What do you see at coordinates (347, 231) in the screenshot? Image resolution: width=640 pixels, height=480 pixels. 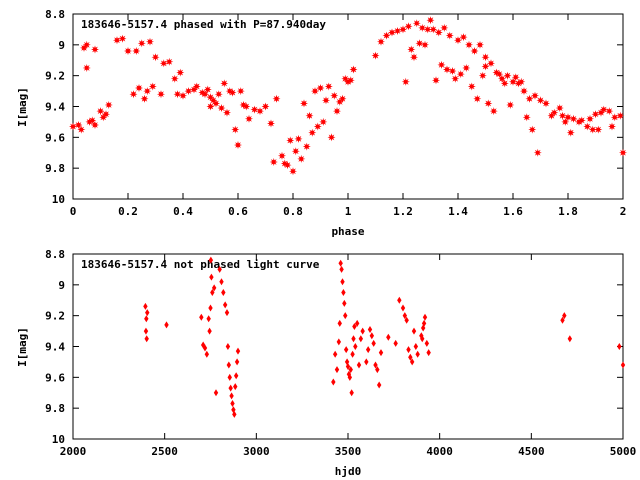 I see `x-axis-label: phase` at bounding box center [347, 231].